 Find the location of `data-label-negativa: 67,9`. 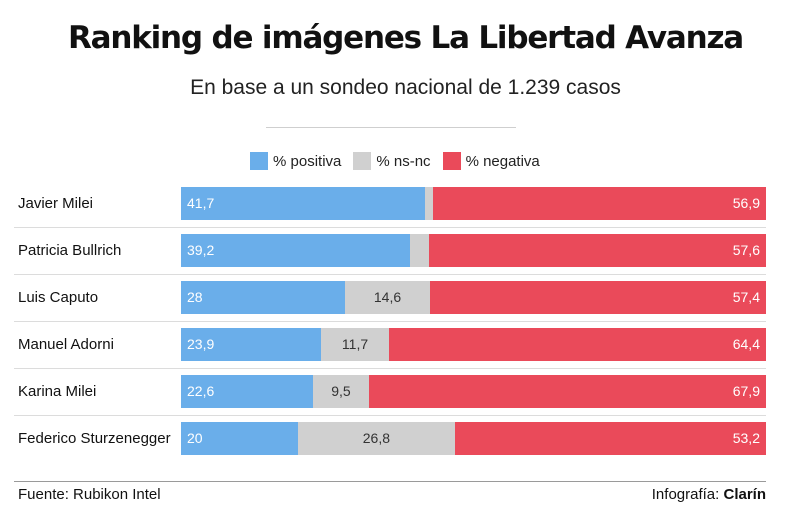

data-label-negativa: 67,9 is located at coordinates (746, 391).